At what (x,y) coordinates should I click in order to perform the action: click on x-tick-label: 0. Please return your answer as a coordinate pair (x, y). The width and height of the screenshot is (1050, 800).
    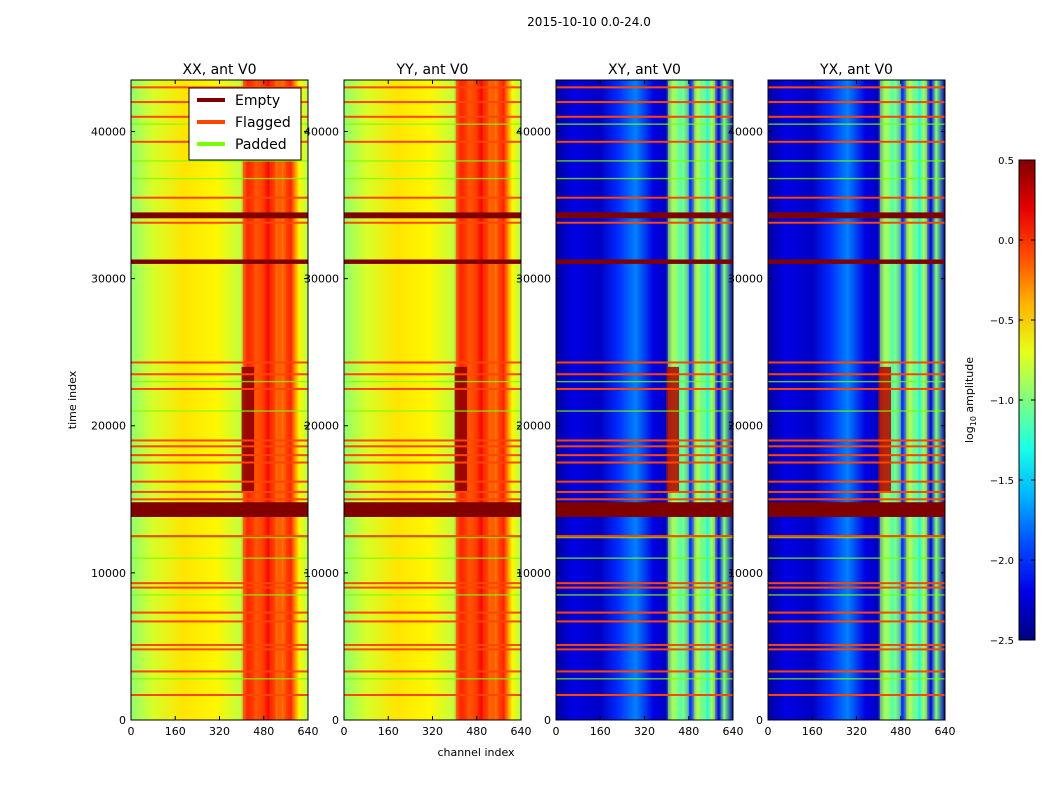
    Looking at the image, I should click on (131, 731).